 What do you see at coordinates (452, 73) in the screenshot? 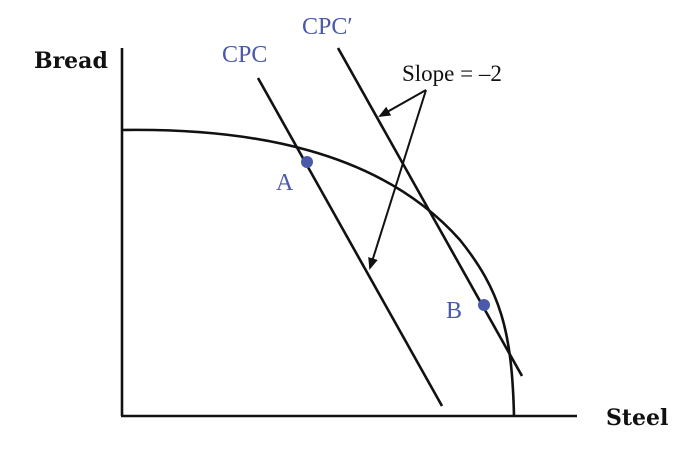
I see `slope-annotation: Slope = –2` at bounding box center [452, 73].